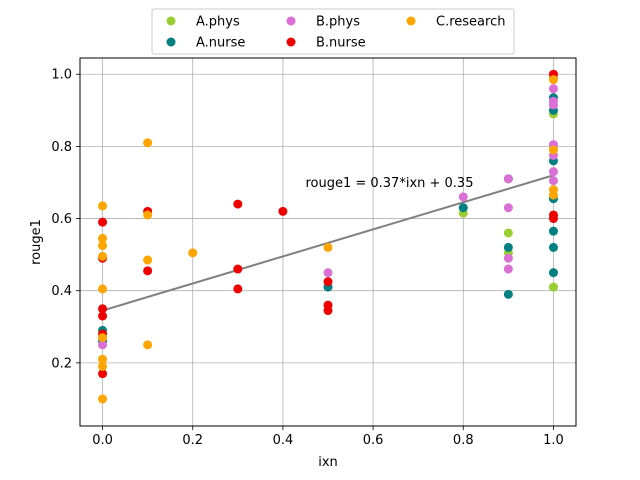 This screenshot has width=640, height=480. What do you see at coordinates (36, 242) in the screenshot?
I see `y-axis-label: rouge1` at bounding box center [36, 242].